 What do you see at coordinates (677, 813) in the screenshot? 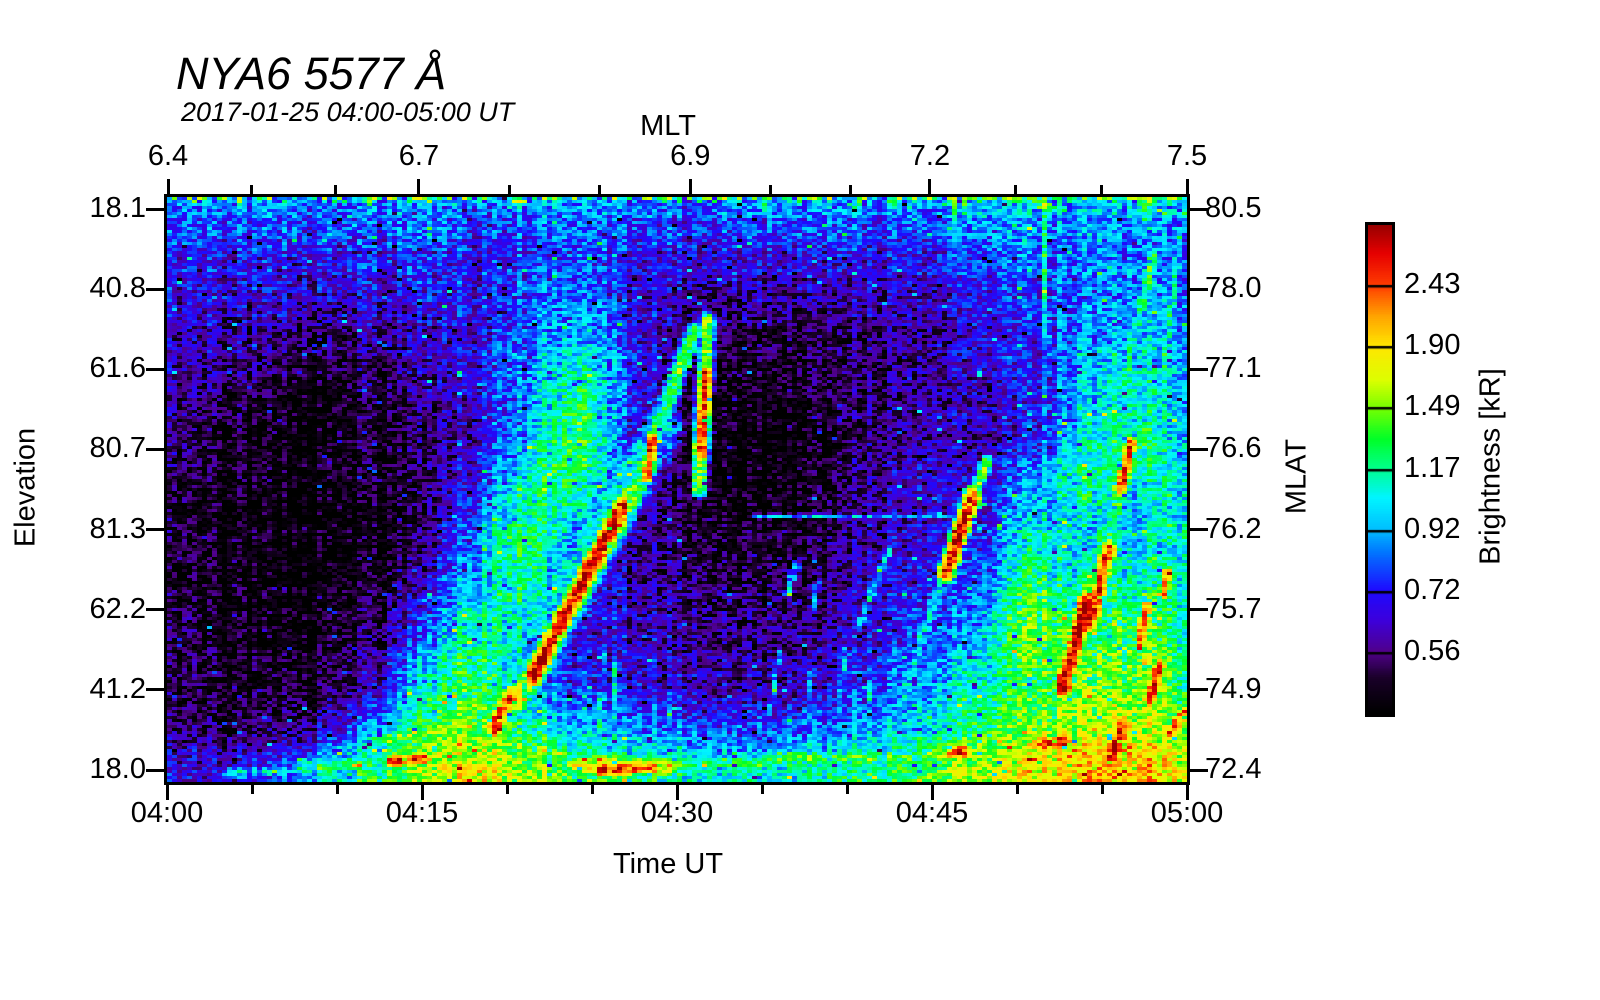
I see `bottom-tick-label: 04:30` at bounding box center [677, 813].